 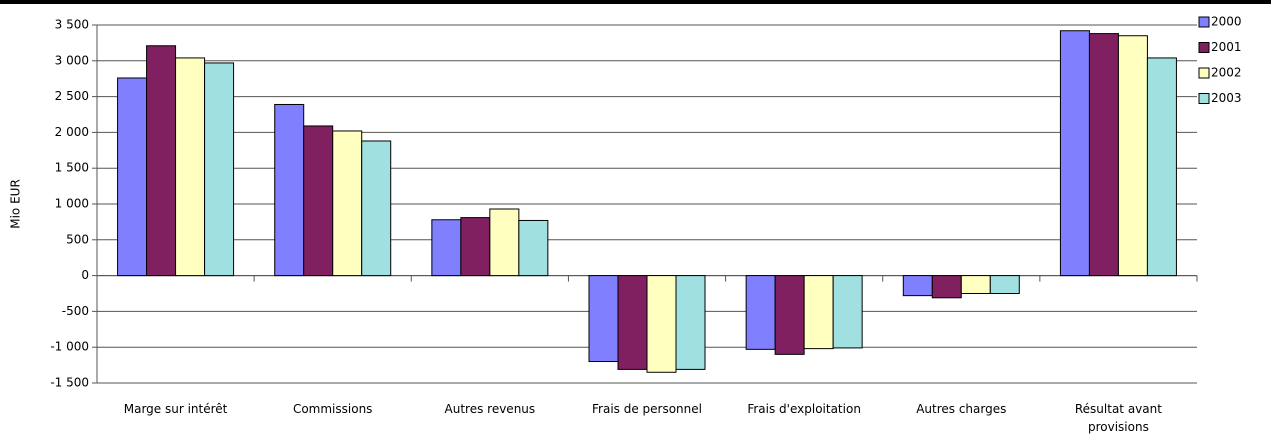 I want to click on x-tick-label: Autres charges, so click(x=961, y=409).